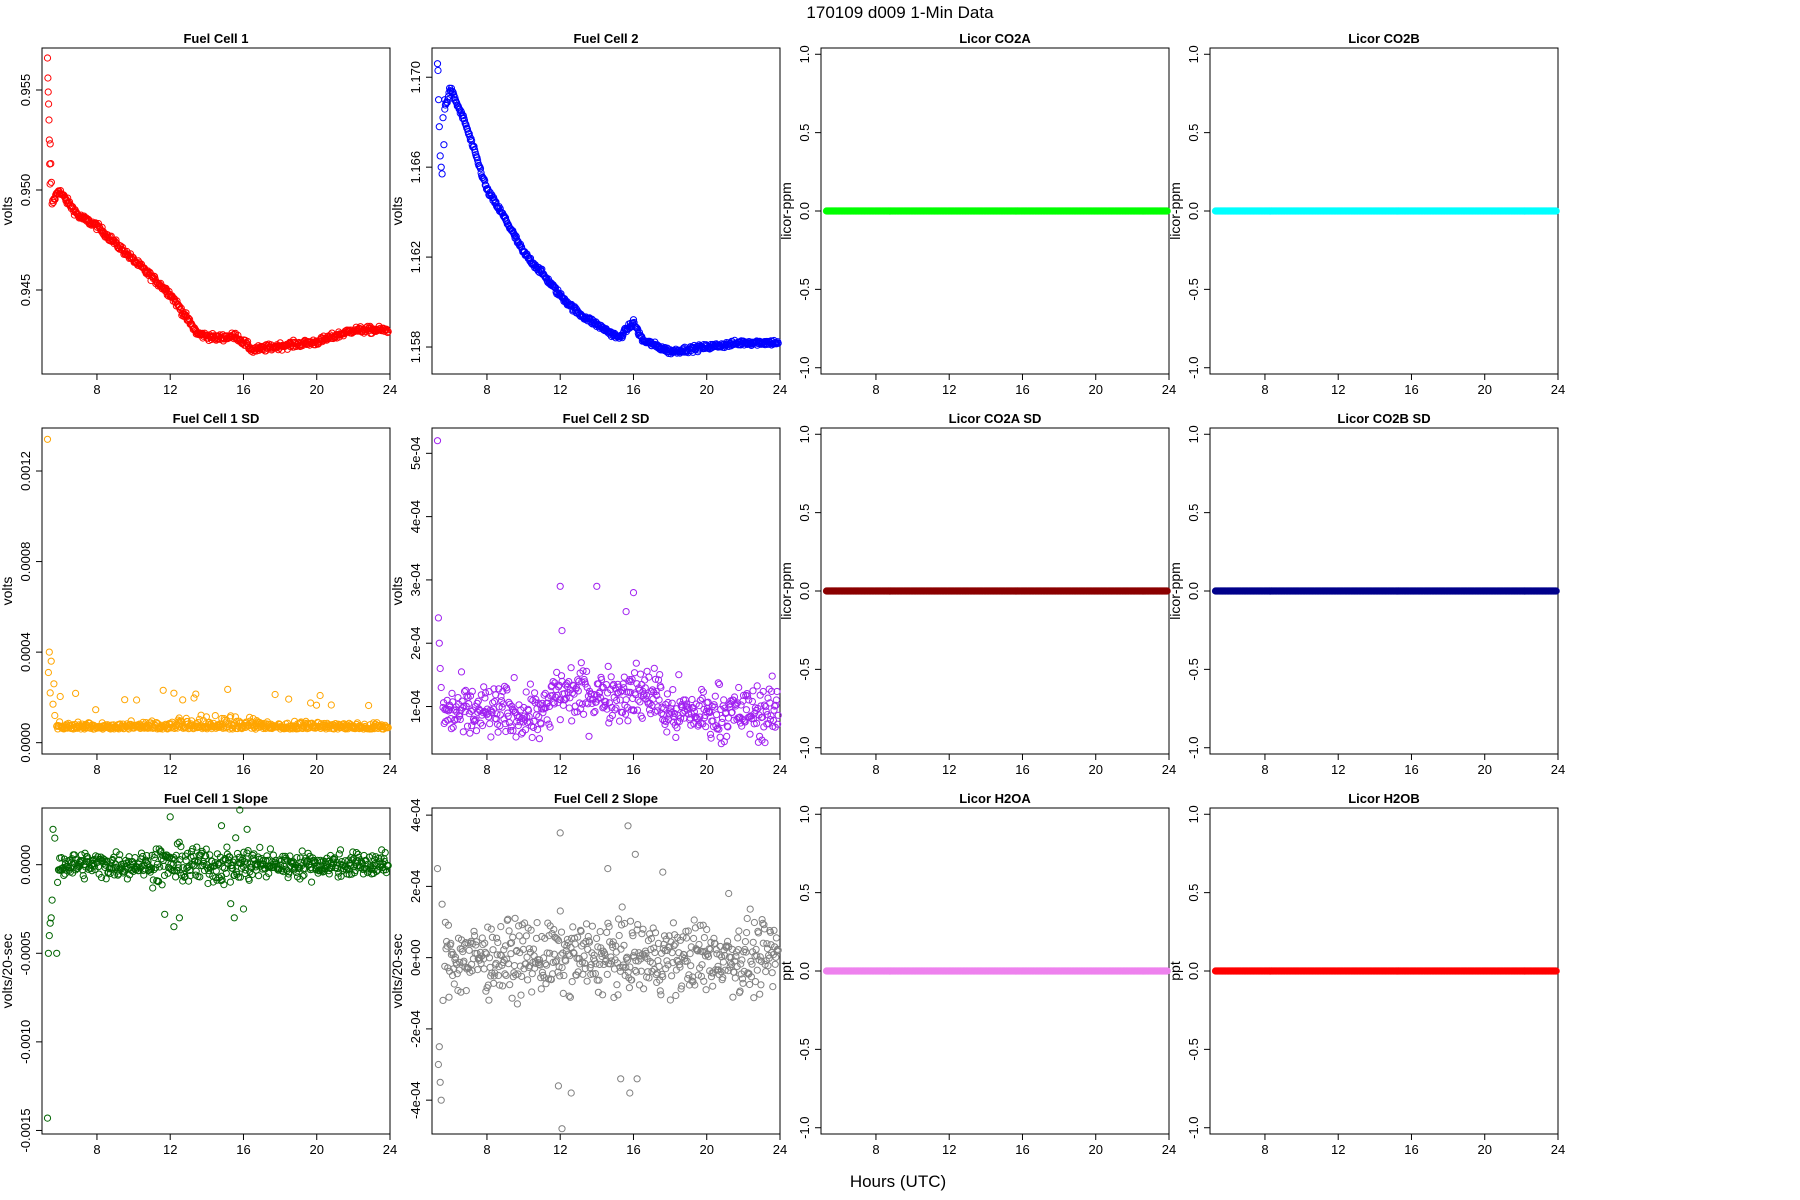 This screenshot has width=1800, height=1200. What do you see at coordinates (25, 743) in the screenshot?
I see `y-tick-label: 0.0000` at bounding box center [25, 743].